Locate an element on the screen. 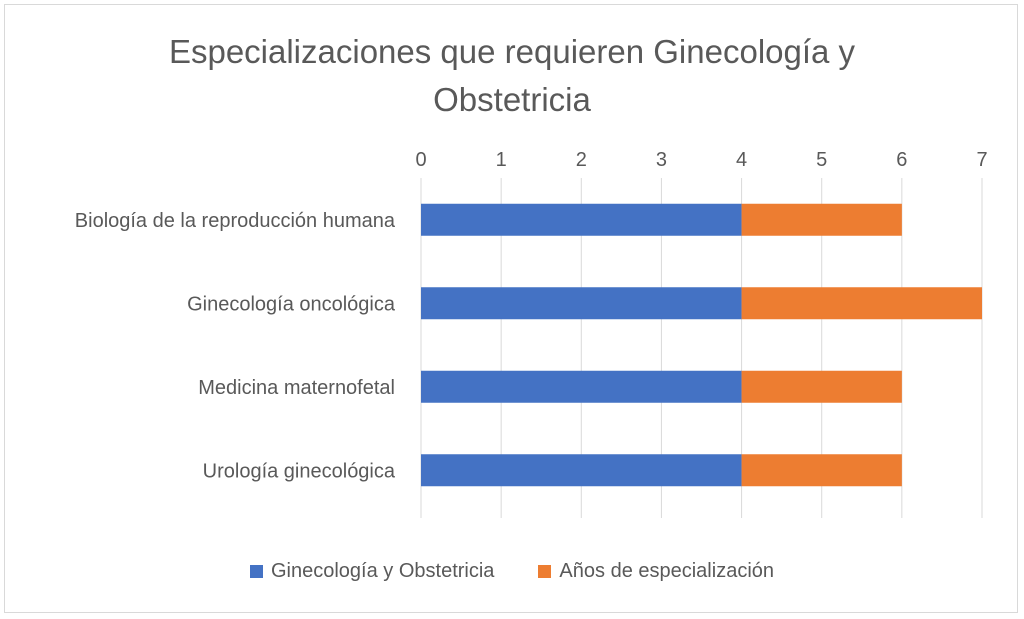 The image size is (1024, 619). x-tick-label-3: 3 is located at coordinates (661, 160).